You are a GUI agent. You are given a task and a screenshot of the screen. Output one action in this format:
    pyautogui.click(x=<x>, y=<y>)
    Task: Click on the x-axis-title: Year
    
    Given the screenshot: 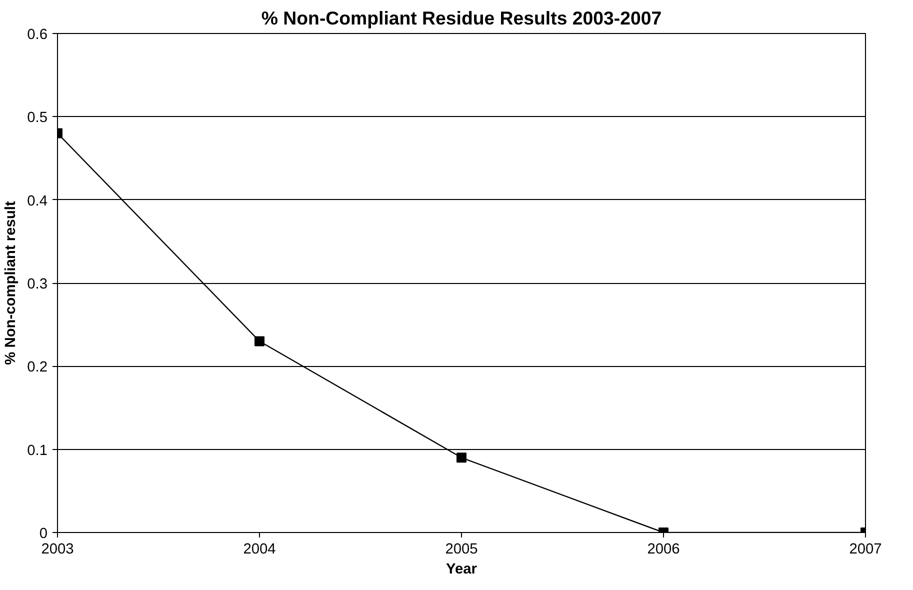 What is the action you would take?
    pyautogui.click(x=462, y=570)
    